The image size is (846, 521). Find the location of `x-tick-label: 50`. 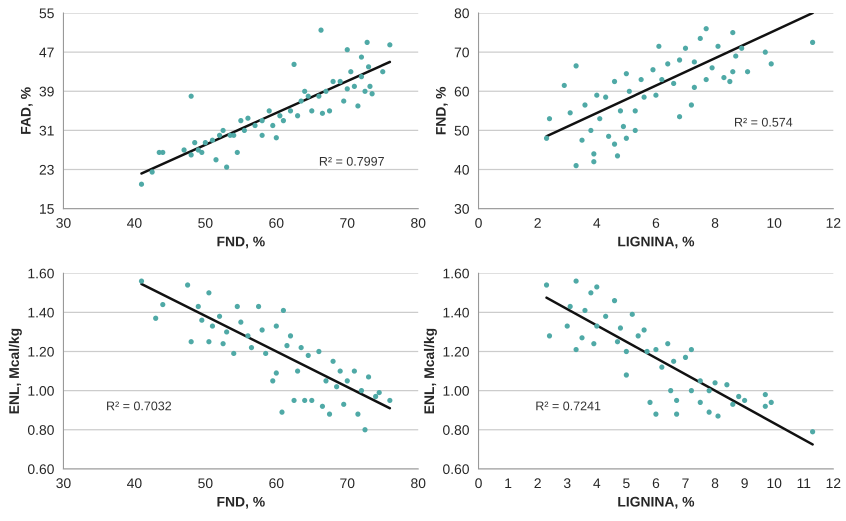

x-tick-label: 50 is located at coordinates (205, 483).